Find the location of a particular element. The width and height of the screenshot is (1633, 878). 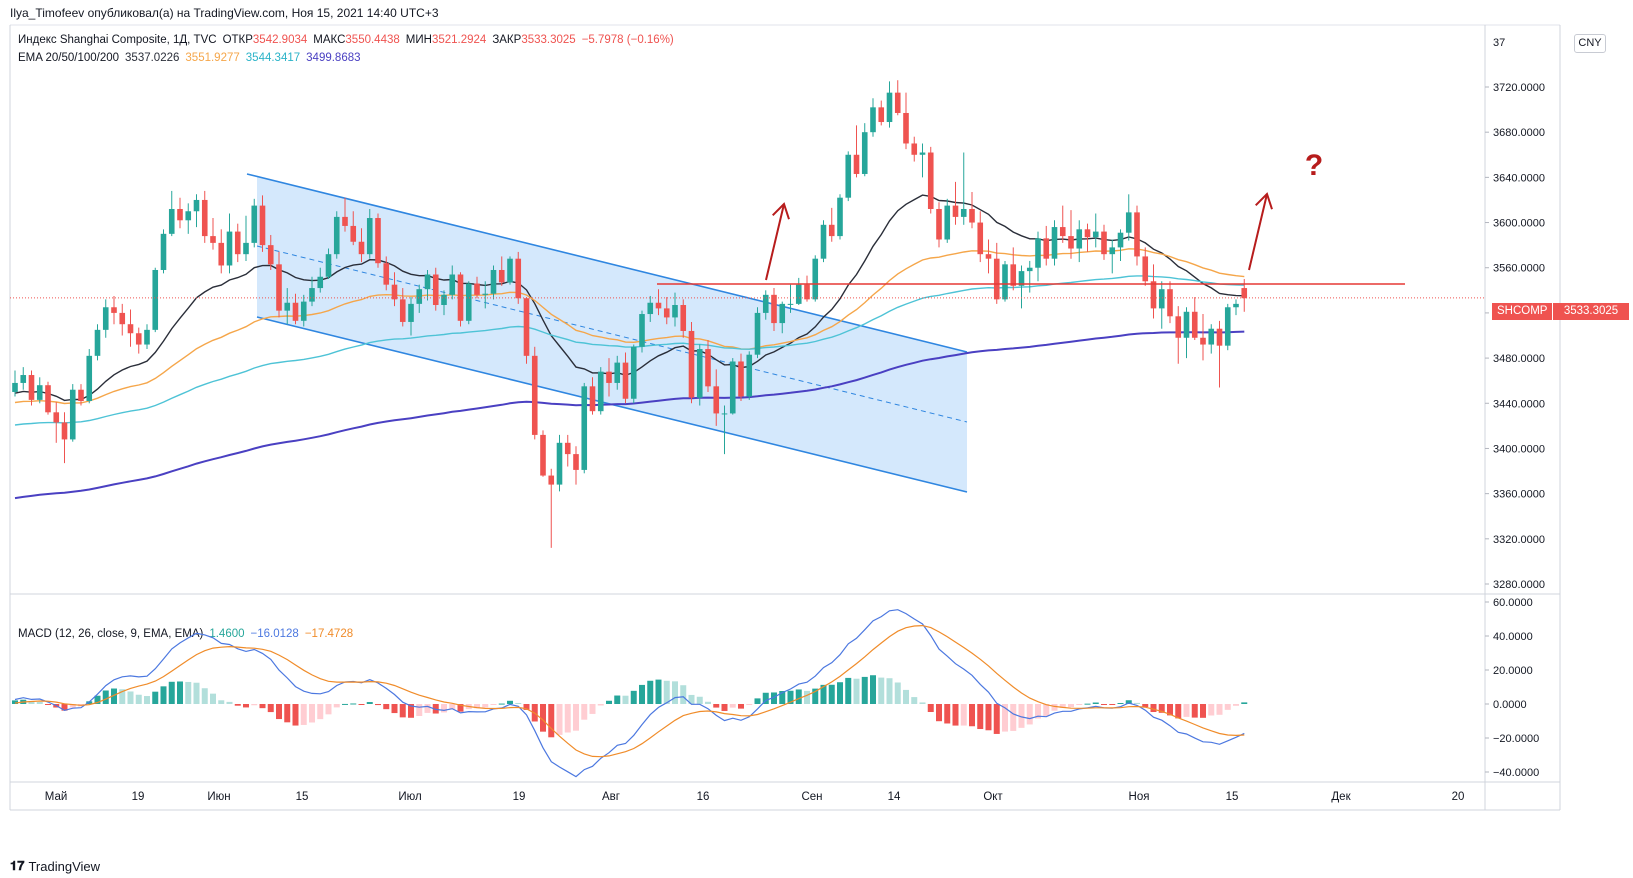

tradingview-watermark: 𝟏𝟕 TradingView is located at coordinates (55, 866).